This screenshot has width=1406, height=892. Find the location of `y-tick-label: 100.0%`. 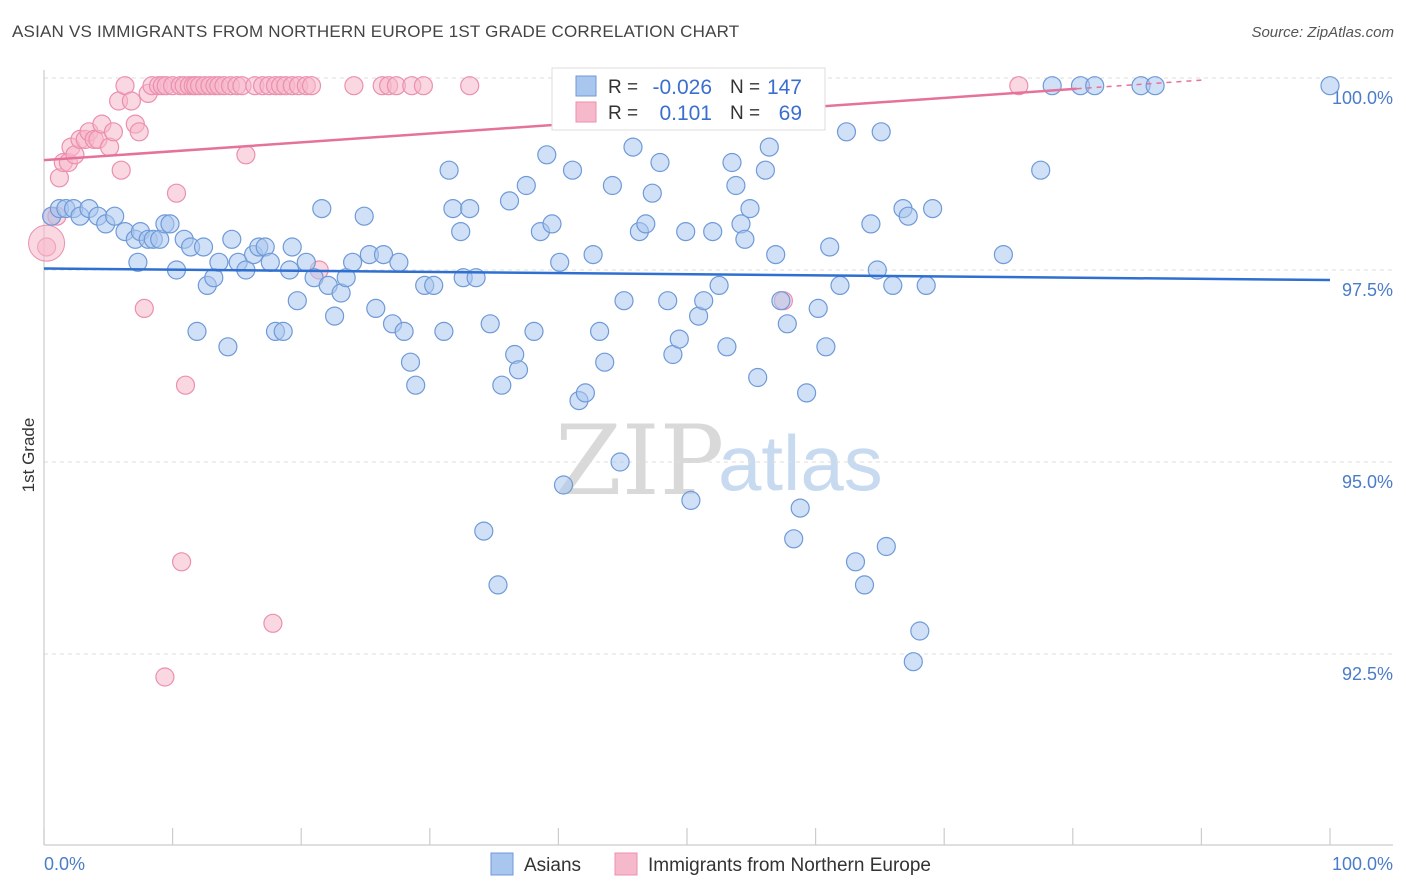

y-tick-label: 100.0% is located at coordinates (1362, 98).